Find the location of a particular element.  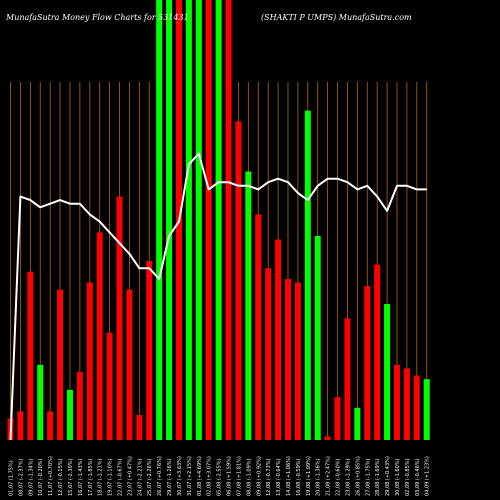

x-tick-label: 20,08 (-1.36%) is located at coordinates (319, 477).